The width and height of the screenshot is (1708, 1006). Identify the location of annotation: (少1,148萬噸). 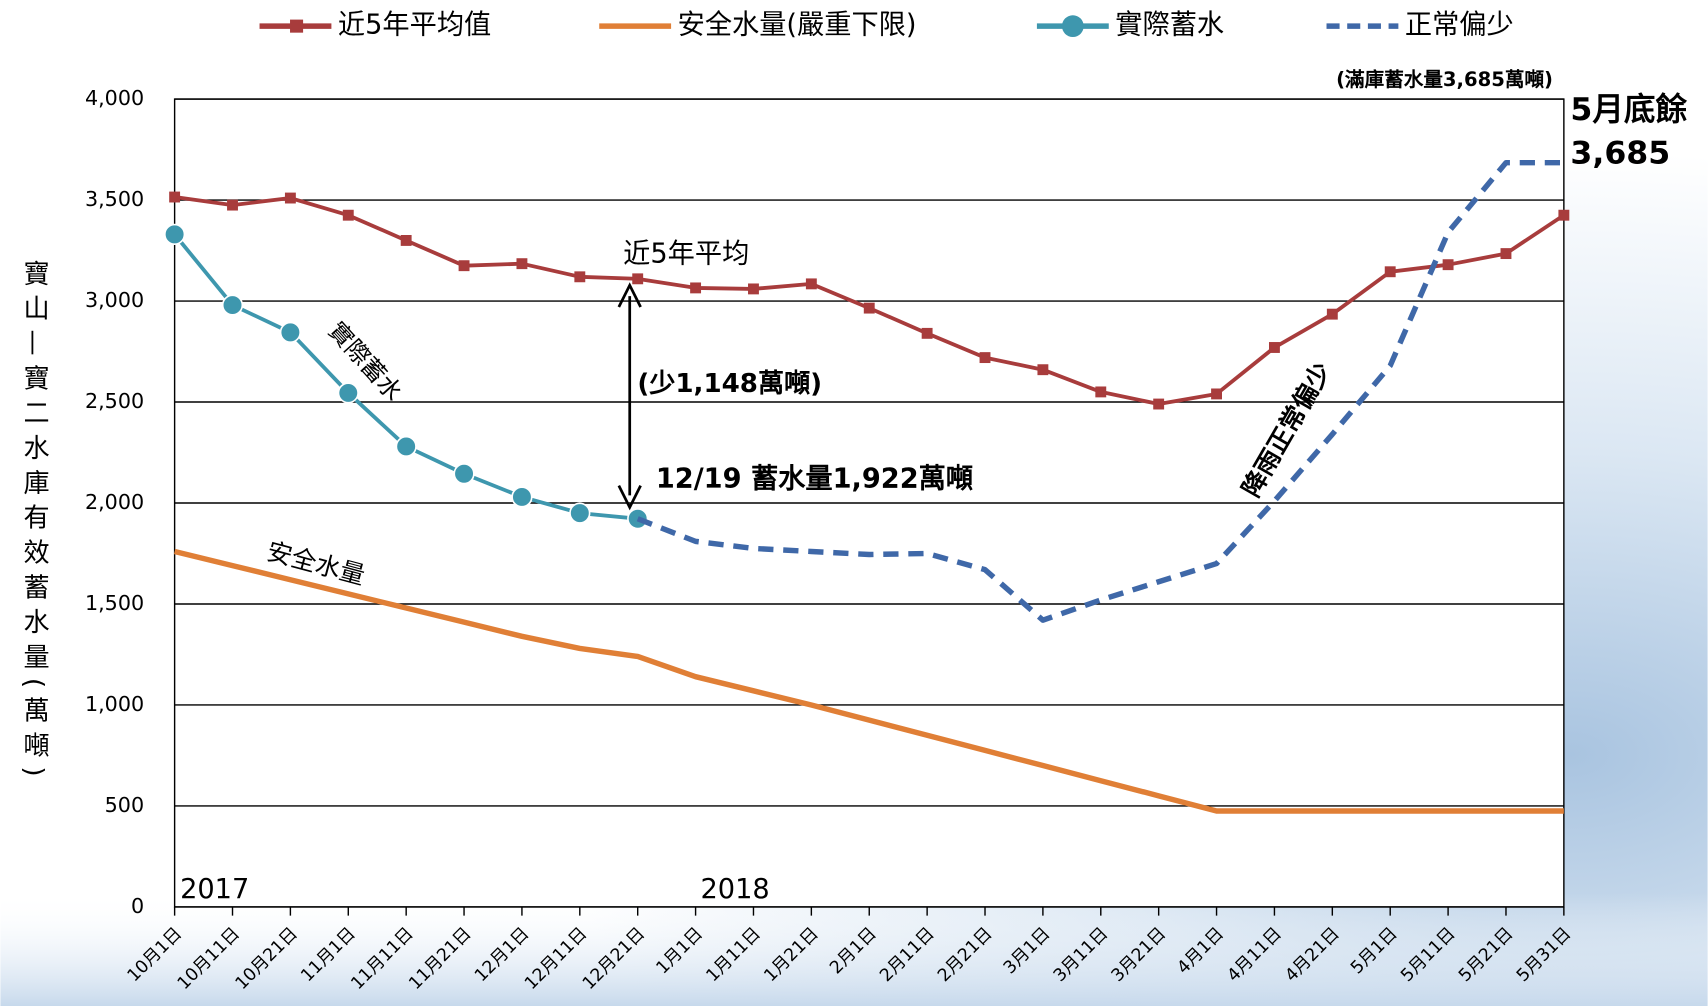
(729, 384).